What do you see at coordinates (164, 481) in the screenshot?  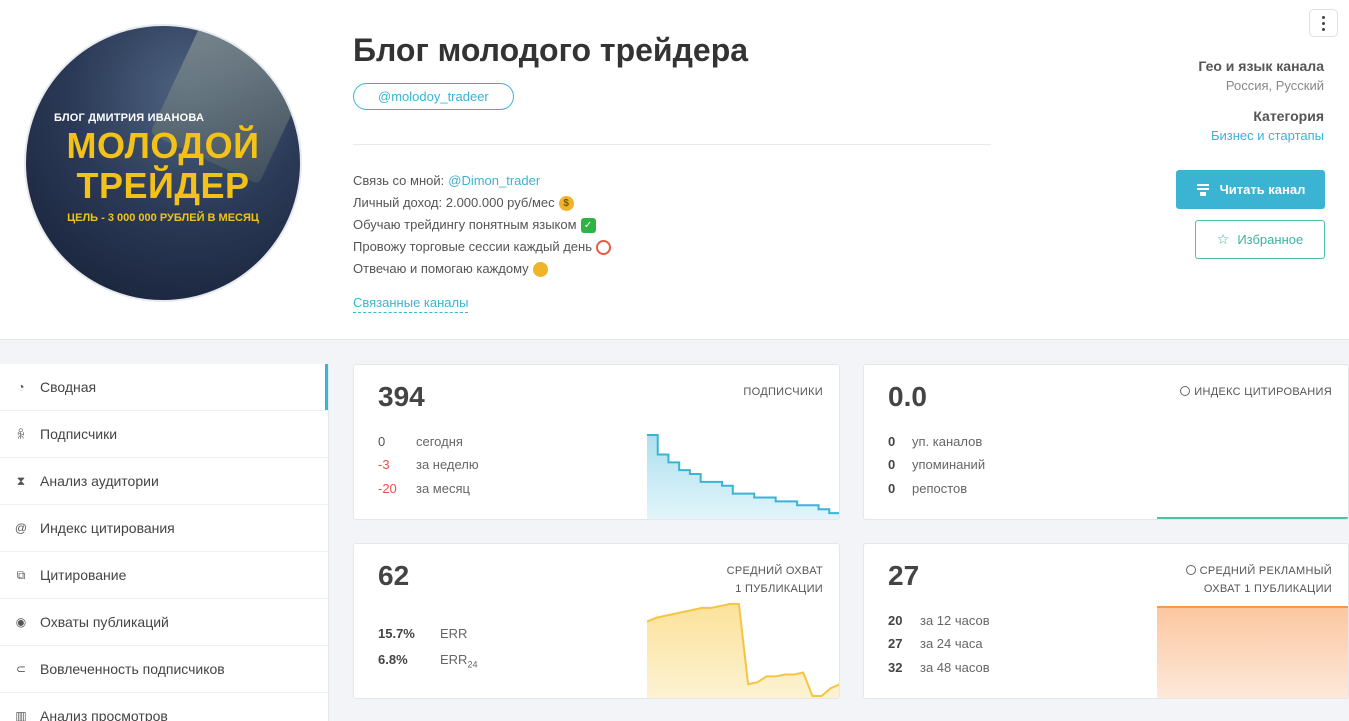 I see `sidebar-item-audience: ⧗ Анализ аудитории` at bounding box center [164, 481].